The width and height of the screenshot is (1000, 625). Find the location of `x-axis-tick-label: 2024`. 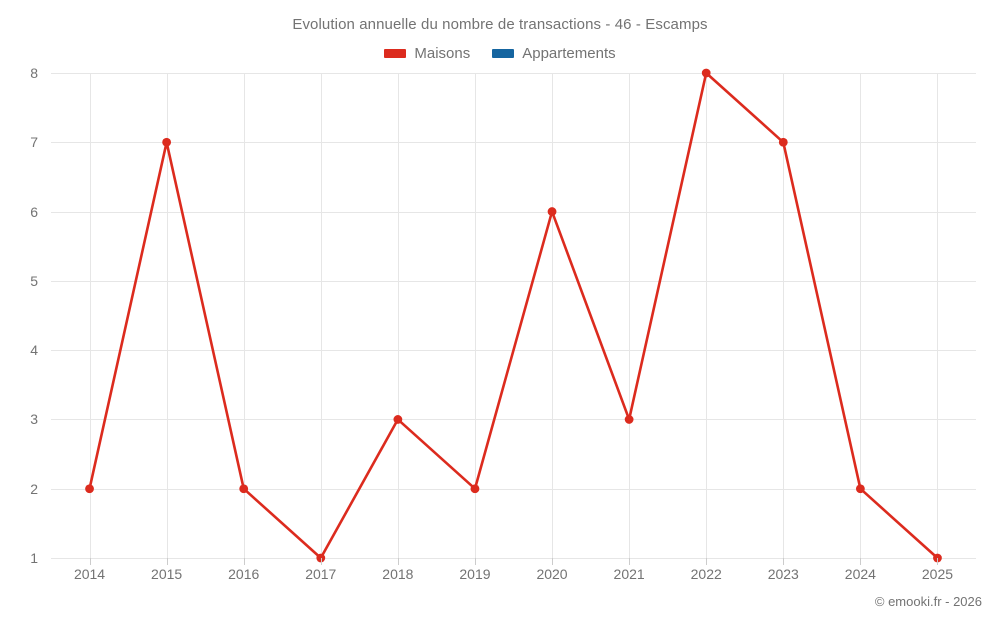

x-axis-tick-label: 2024 is located at coordinates (860, 574).